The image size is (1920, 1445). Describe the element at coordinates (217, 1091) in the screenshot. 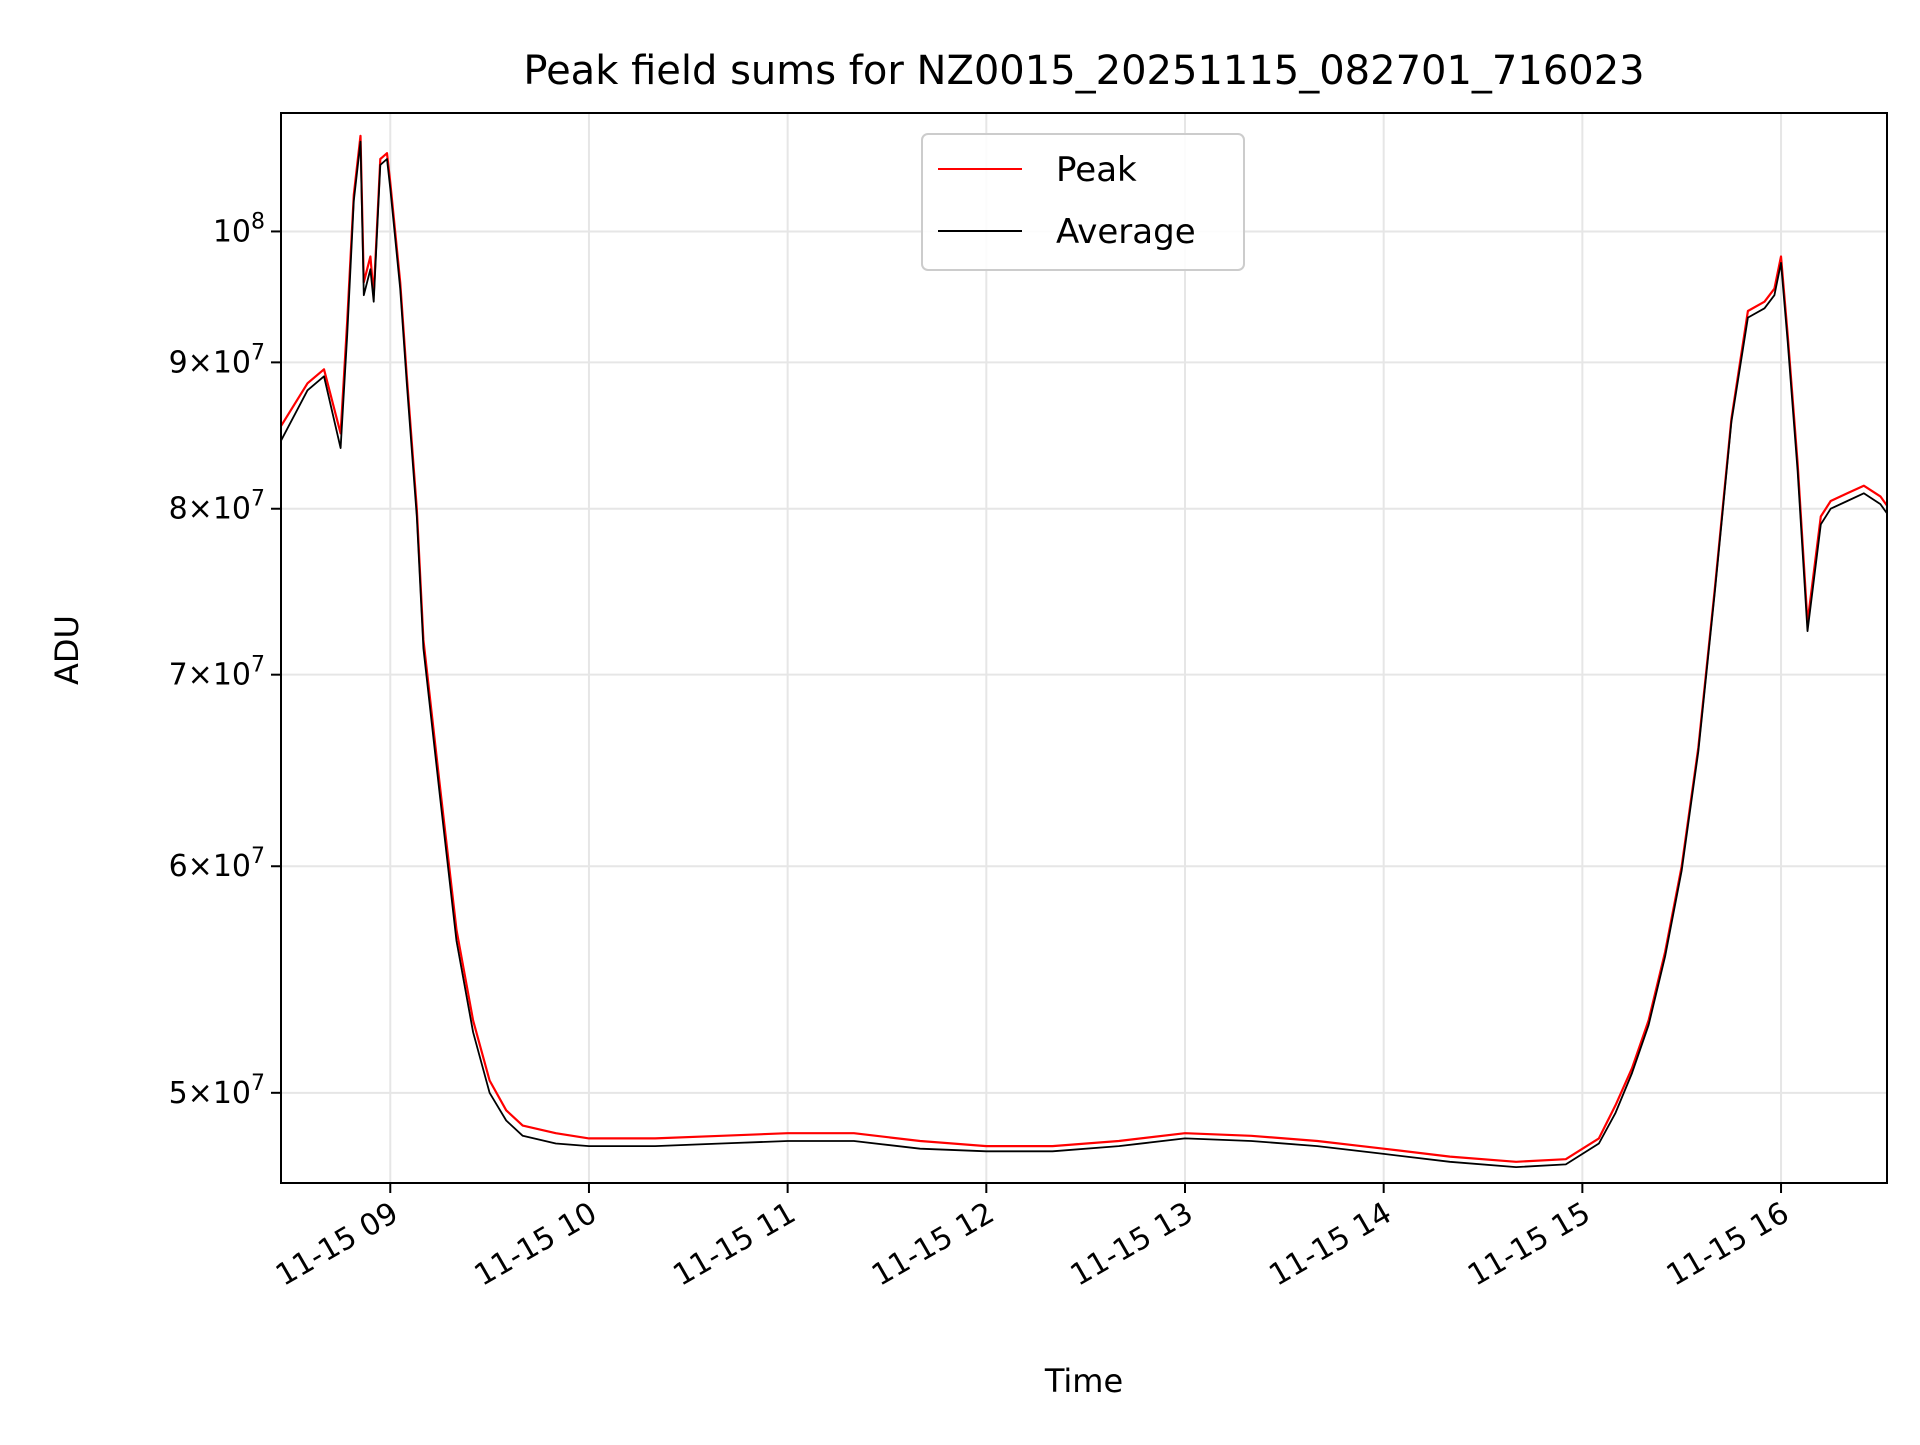

I see `y-tick-label: 5×107` at that location.